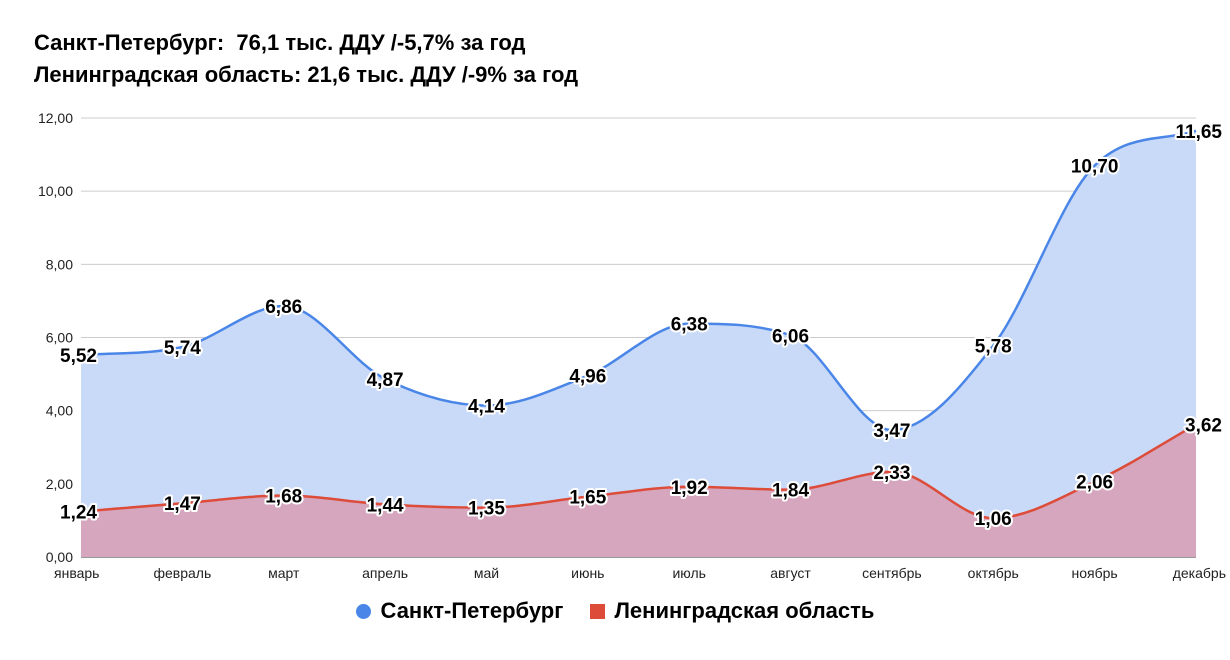 The height and width of the screenshot is (660, 1230). Describe the element at coordinates (76, 573) in the screenshot. I see `x-tick-label: январь` at that location.